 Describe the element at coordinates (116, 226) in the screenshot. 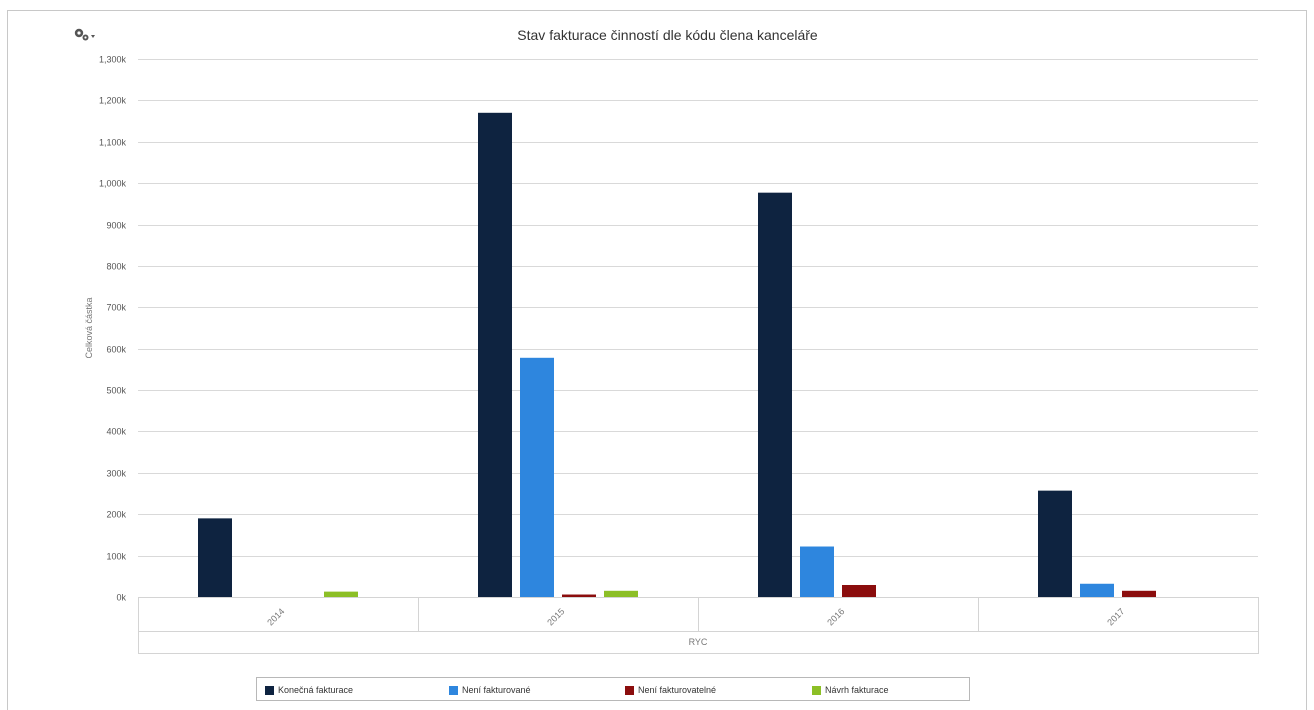

I see `y-tick-label: 900k` at that location.